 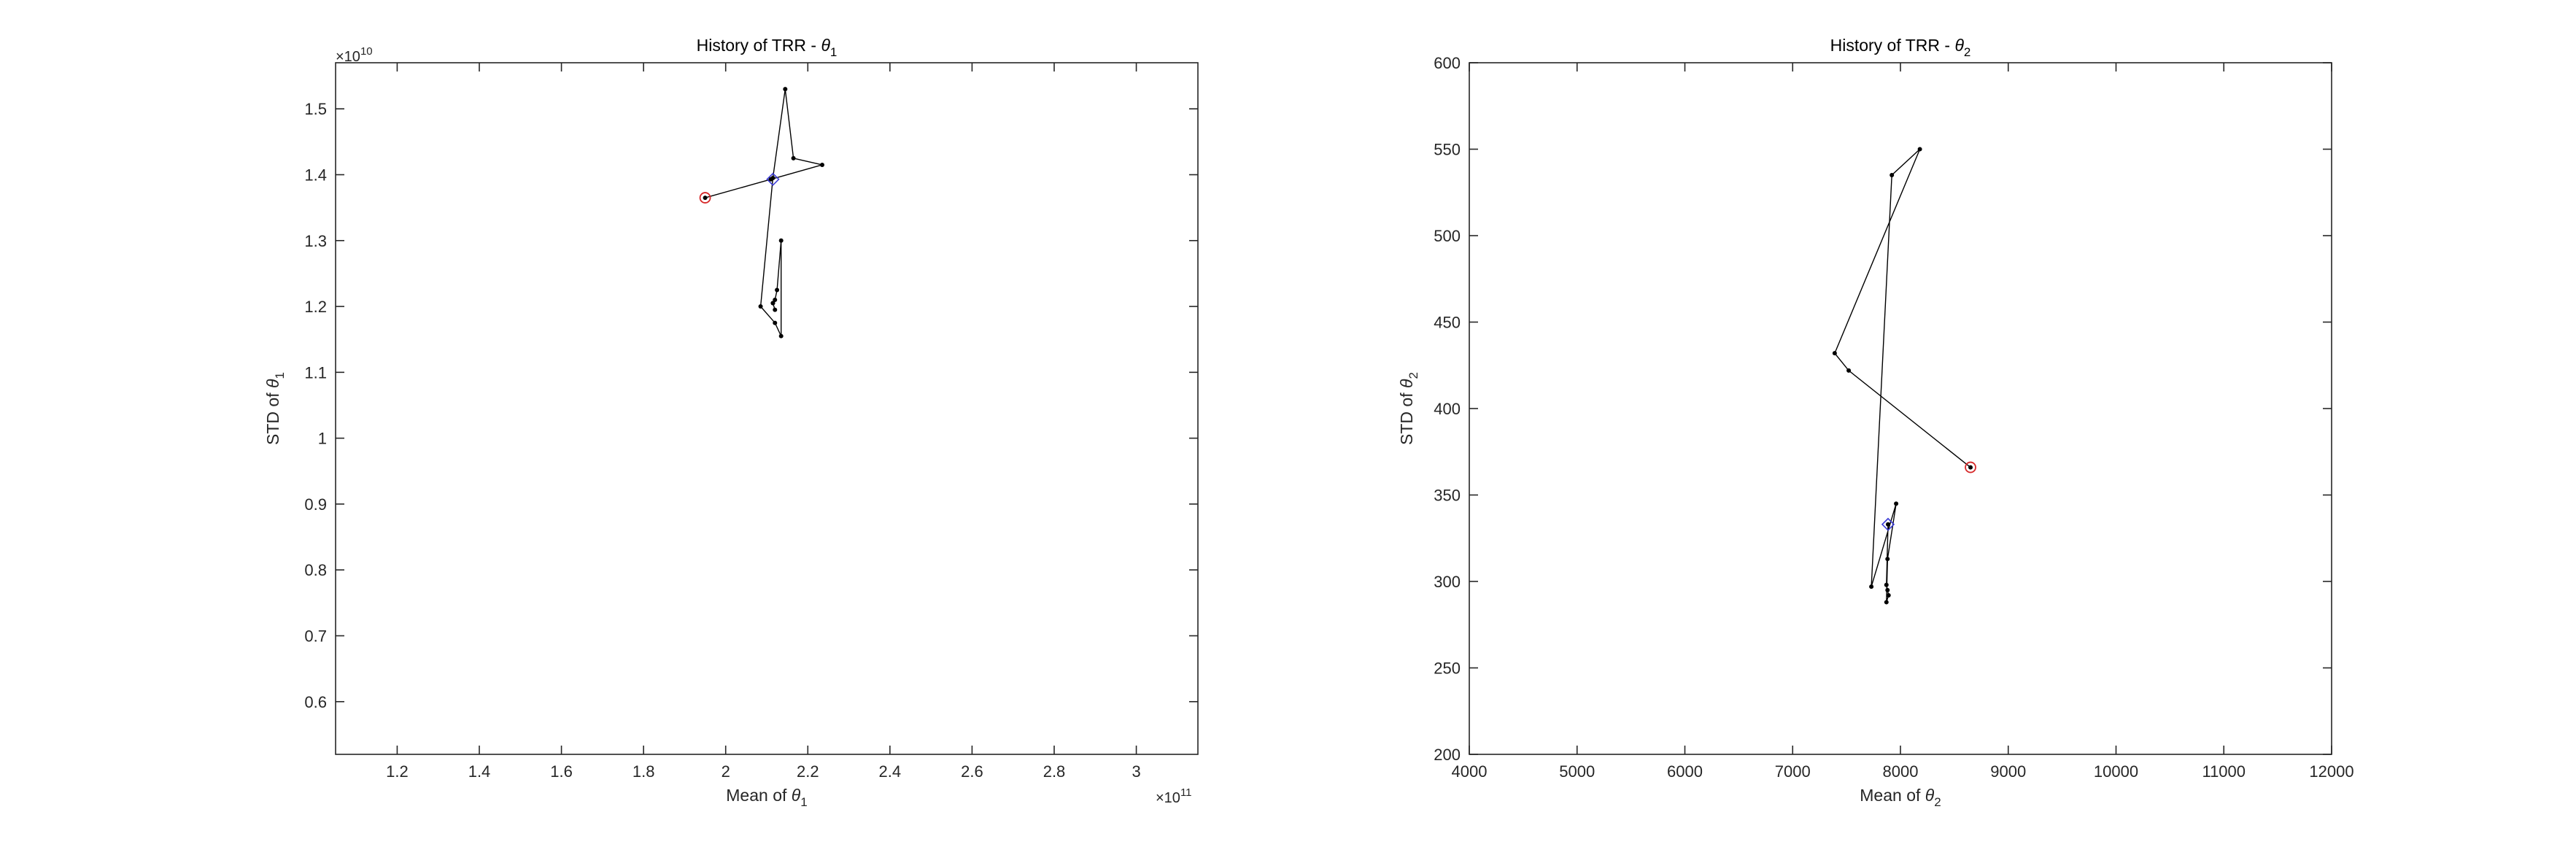 What do you see at coordinates (1470, 771) in the screenshot?
I see `x-tick-label: 4000` at bounding box center [1470, 771].